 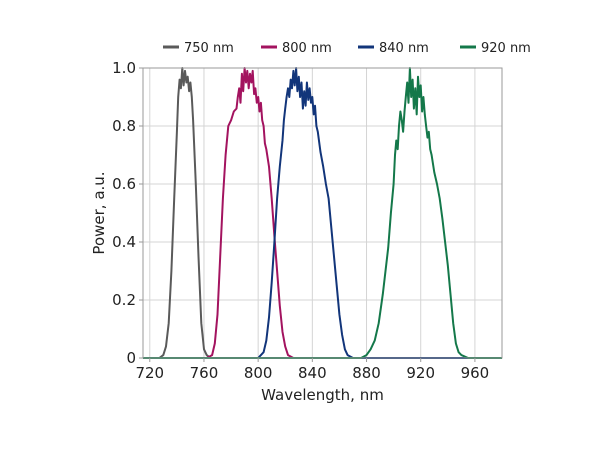 I want to click on x-tick-label: 720, so click(x=149, y=373).